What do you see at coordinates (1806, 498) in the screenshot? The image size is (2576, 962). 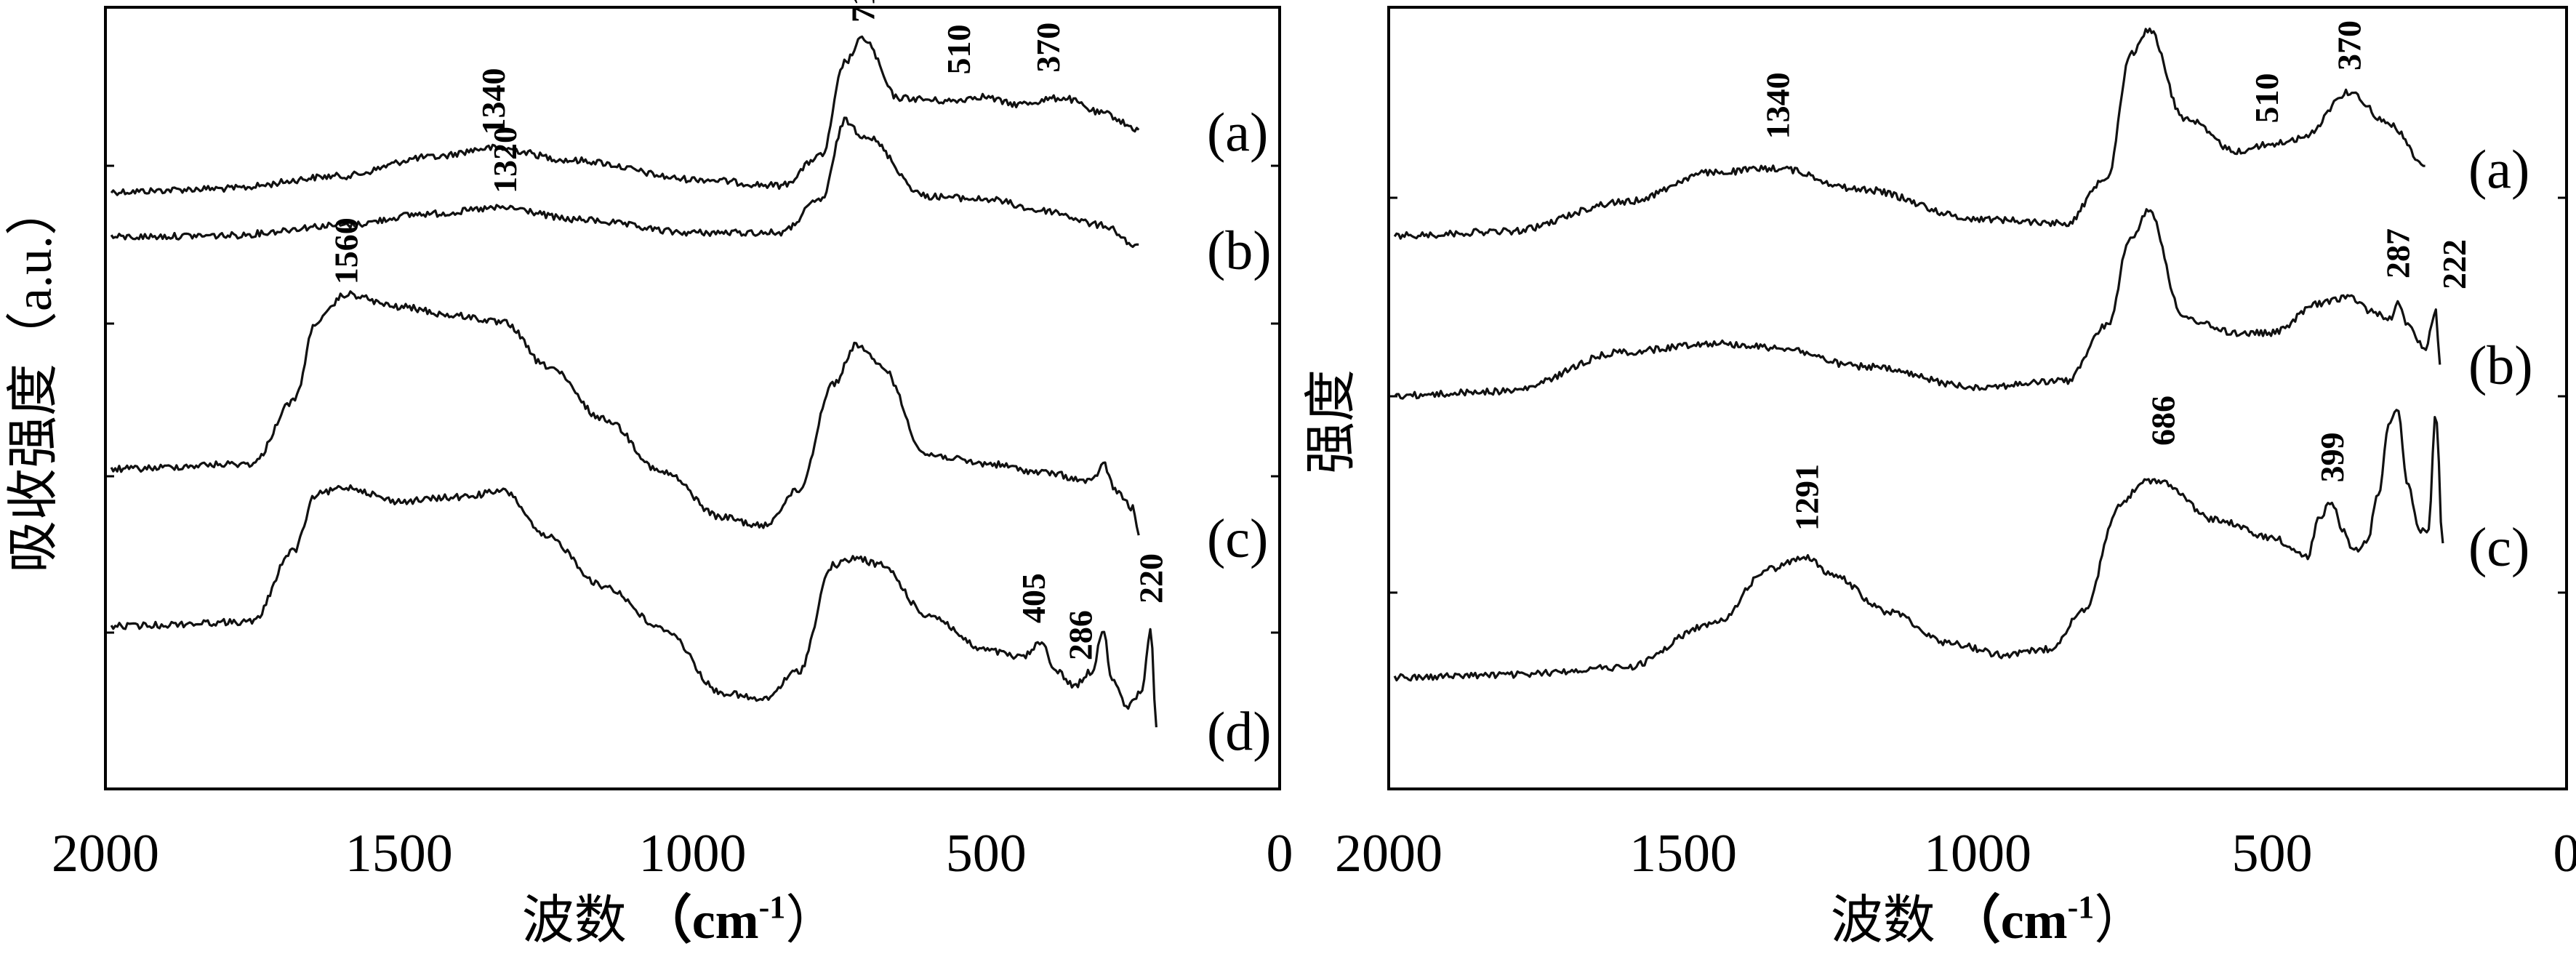 I see `peak-label: 1291` at bounding box center [1806, 498].